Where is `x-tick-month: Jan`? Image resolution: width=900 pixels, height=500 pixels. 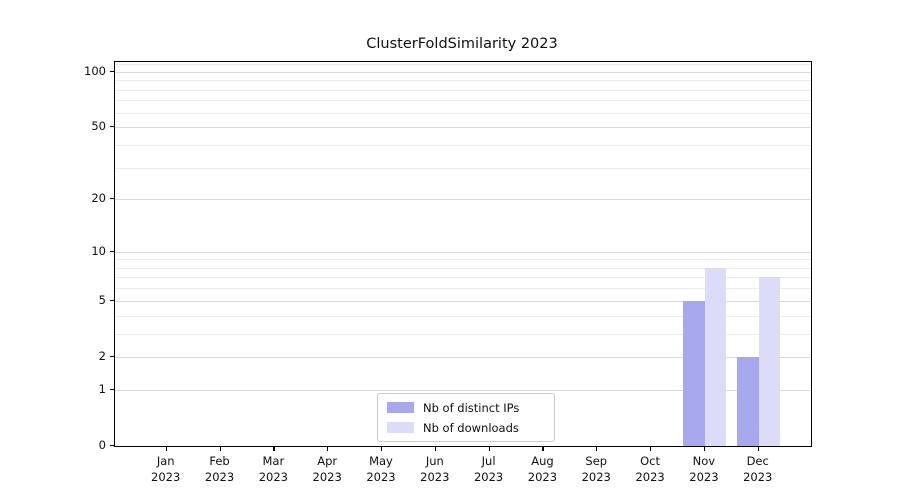
x-tick-month: Jan is located at coordinates (165, 461).